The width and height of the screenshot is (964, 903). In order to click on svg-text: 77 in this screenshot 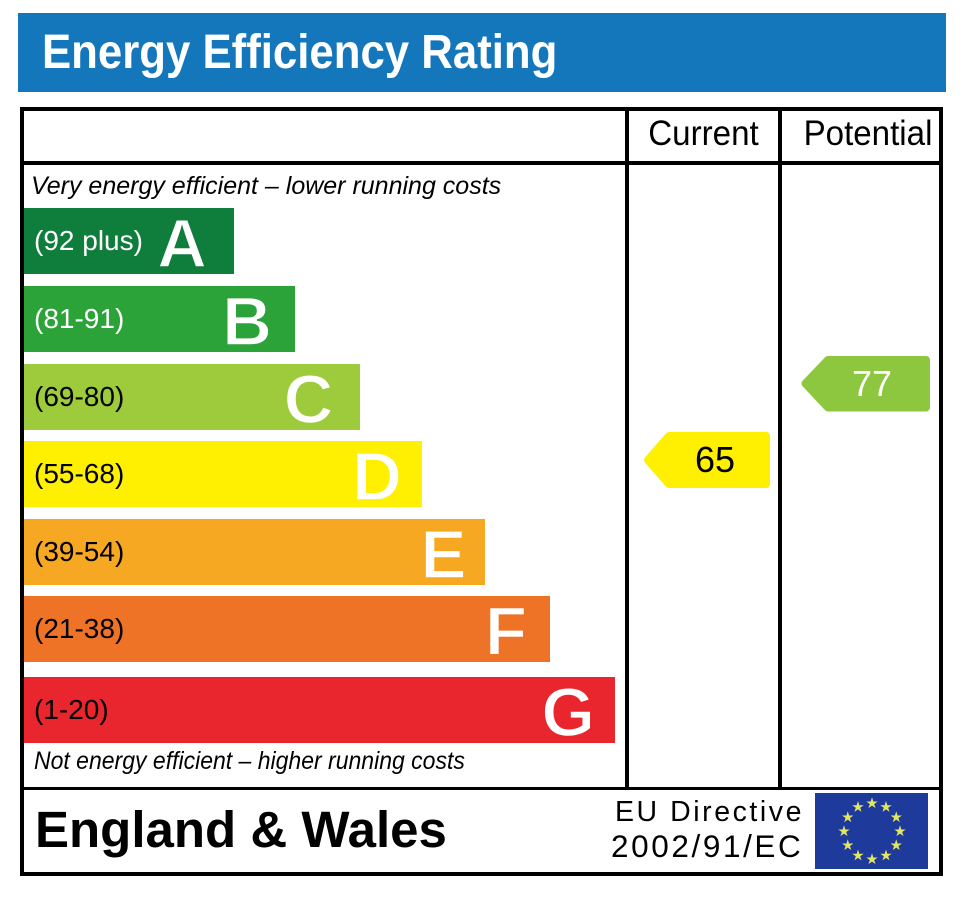, I will do `click(872, 383)`.